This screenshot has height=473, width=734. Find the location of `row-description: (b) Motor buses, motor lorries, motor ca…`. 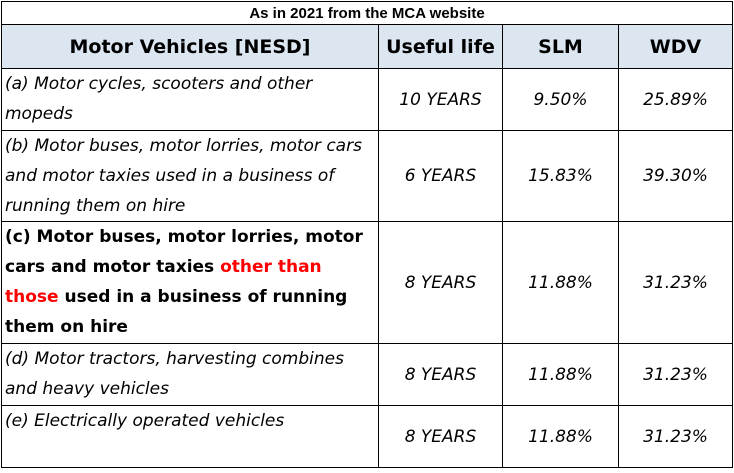

row-description: (b) Motor buses, motor lorries, motor ca… is located at coordinates (190, 176).